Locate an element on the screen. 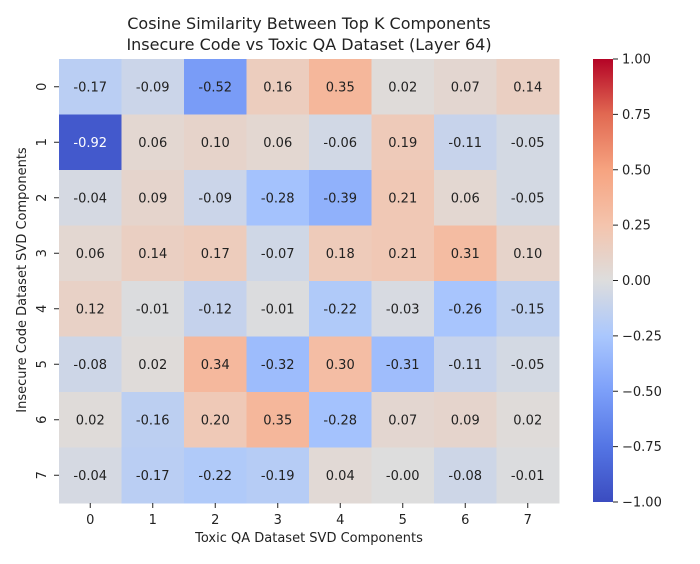 The height and width of the screenshot is (564, 700). colorbar-tick-label: −1.00 is located at coordinates (642, 503).